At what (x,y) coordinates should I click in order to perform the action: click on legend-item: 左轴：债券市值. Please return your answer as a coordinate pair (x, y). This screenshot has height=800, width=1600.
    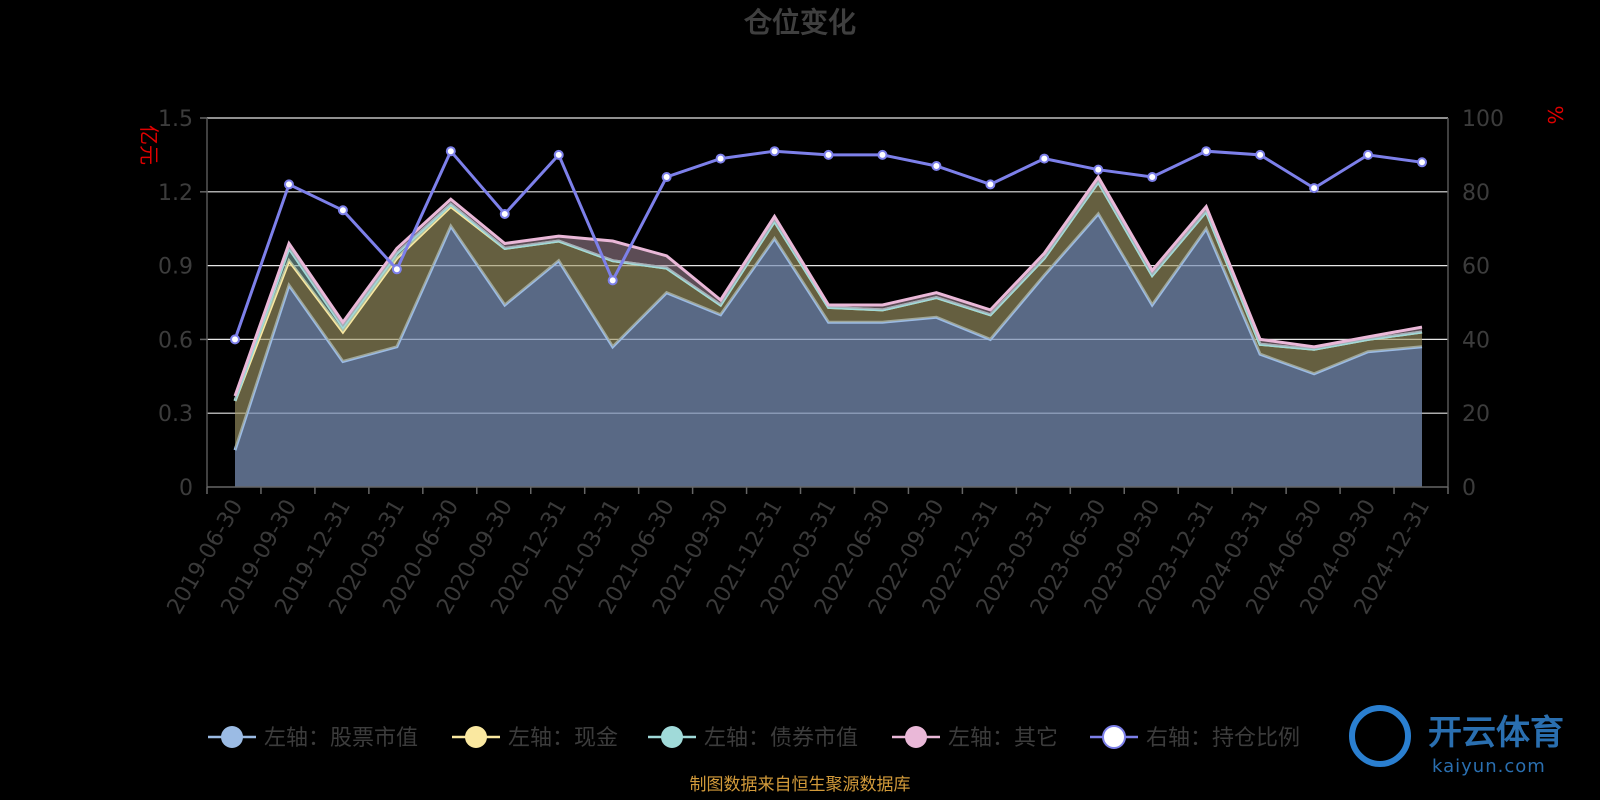
    Looking at the image, I should click on (753, 738).